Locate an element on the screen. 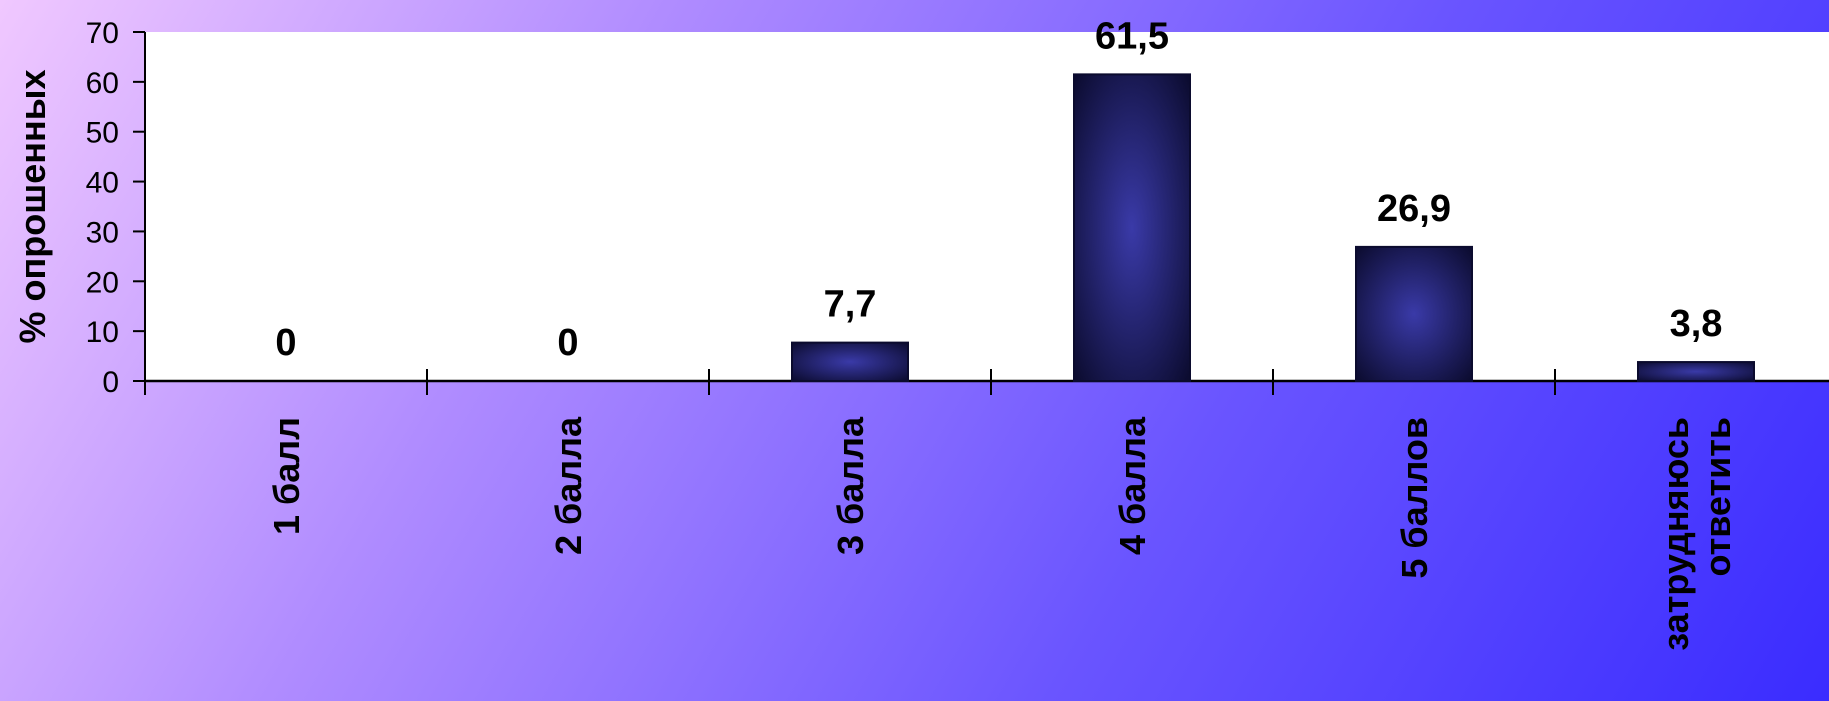  x-tick-label-line: 1 балл is located at coordinates (286, 476).